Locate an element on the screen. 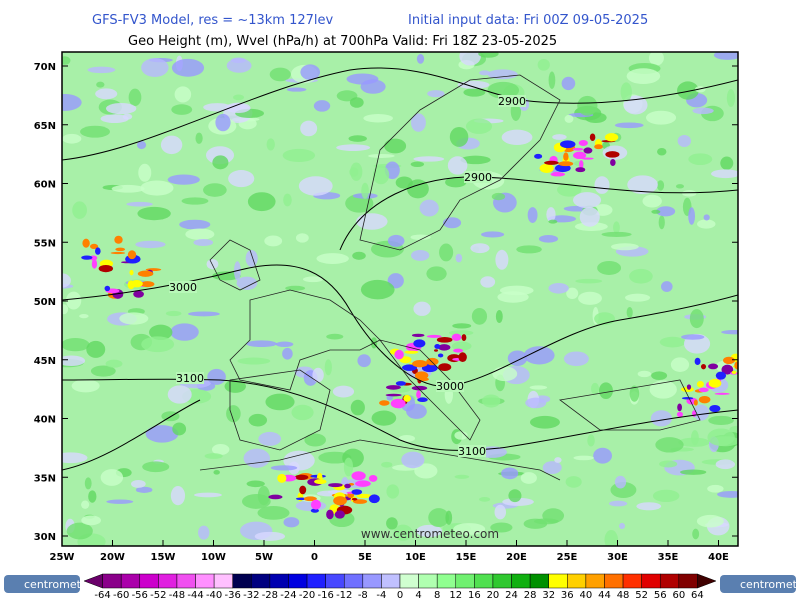 This screenshot has height=600, width=800. lat-label: 70N is located at coordinates (45, 67).